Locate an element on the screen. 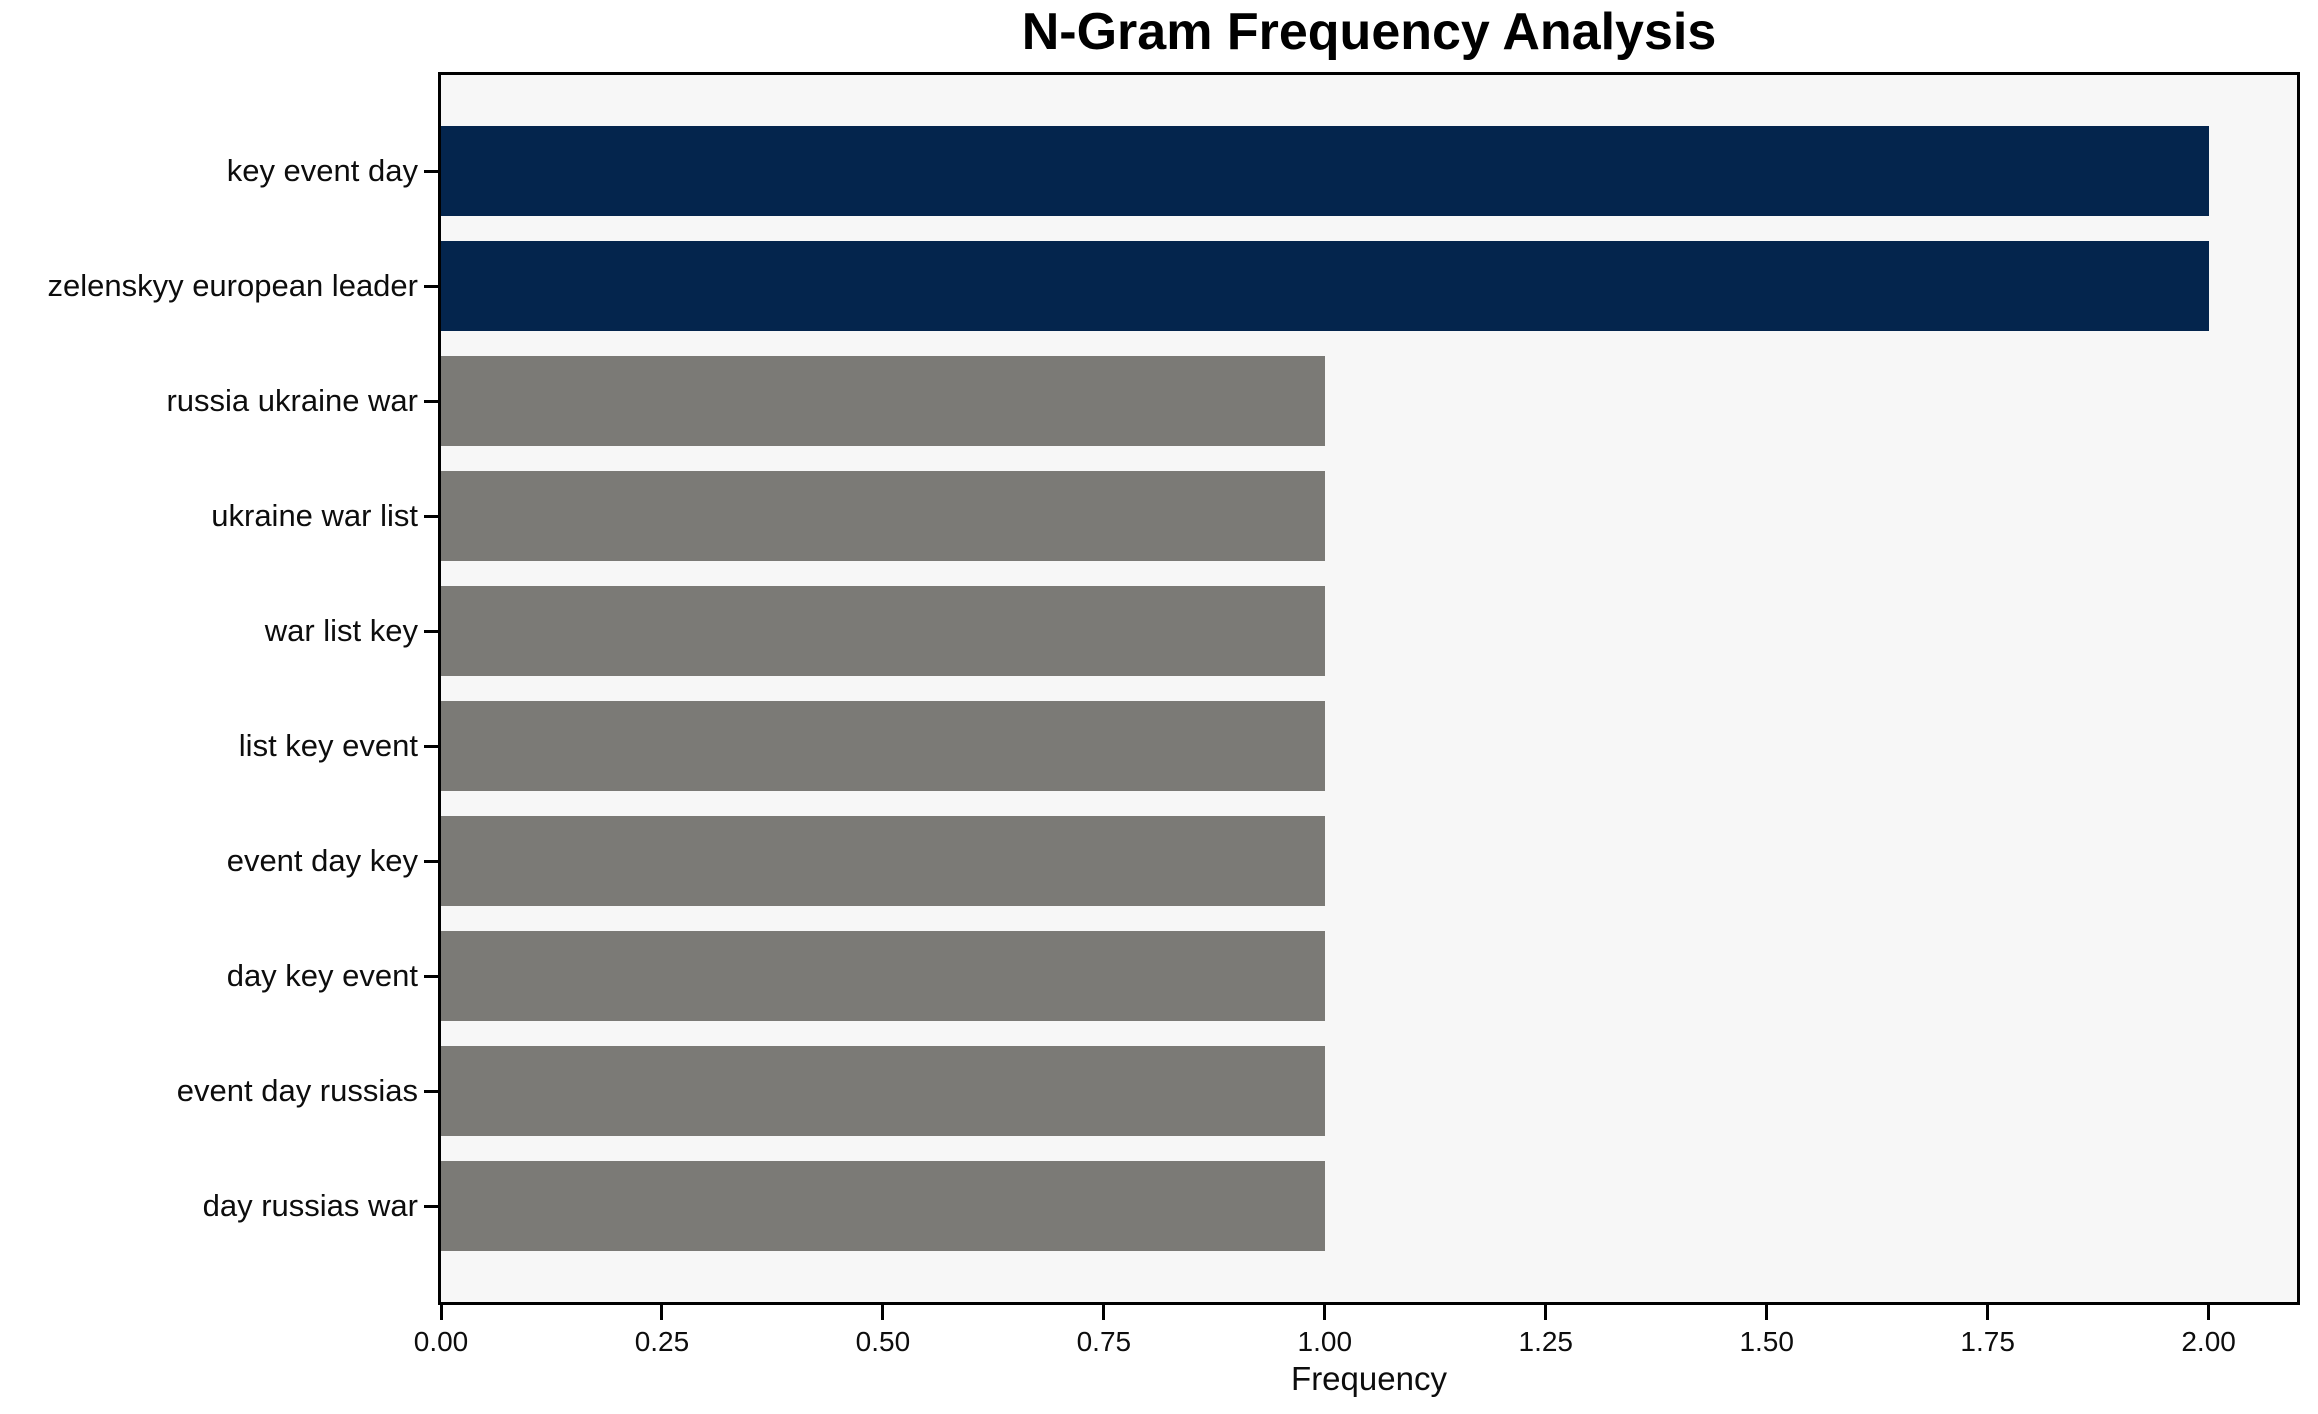 The image size is (2318, 1414). x-axis-label: Frequency is located at coordinates (1369, 1378).